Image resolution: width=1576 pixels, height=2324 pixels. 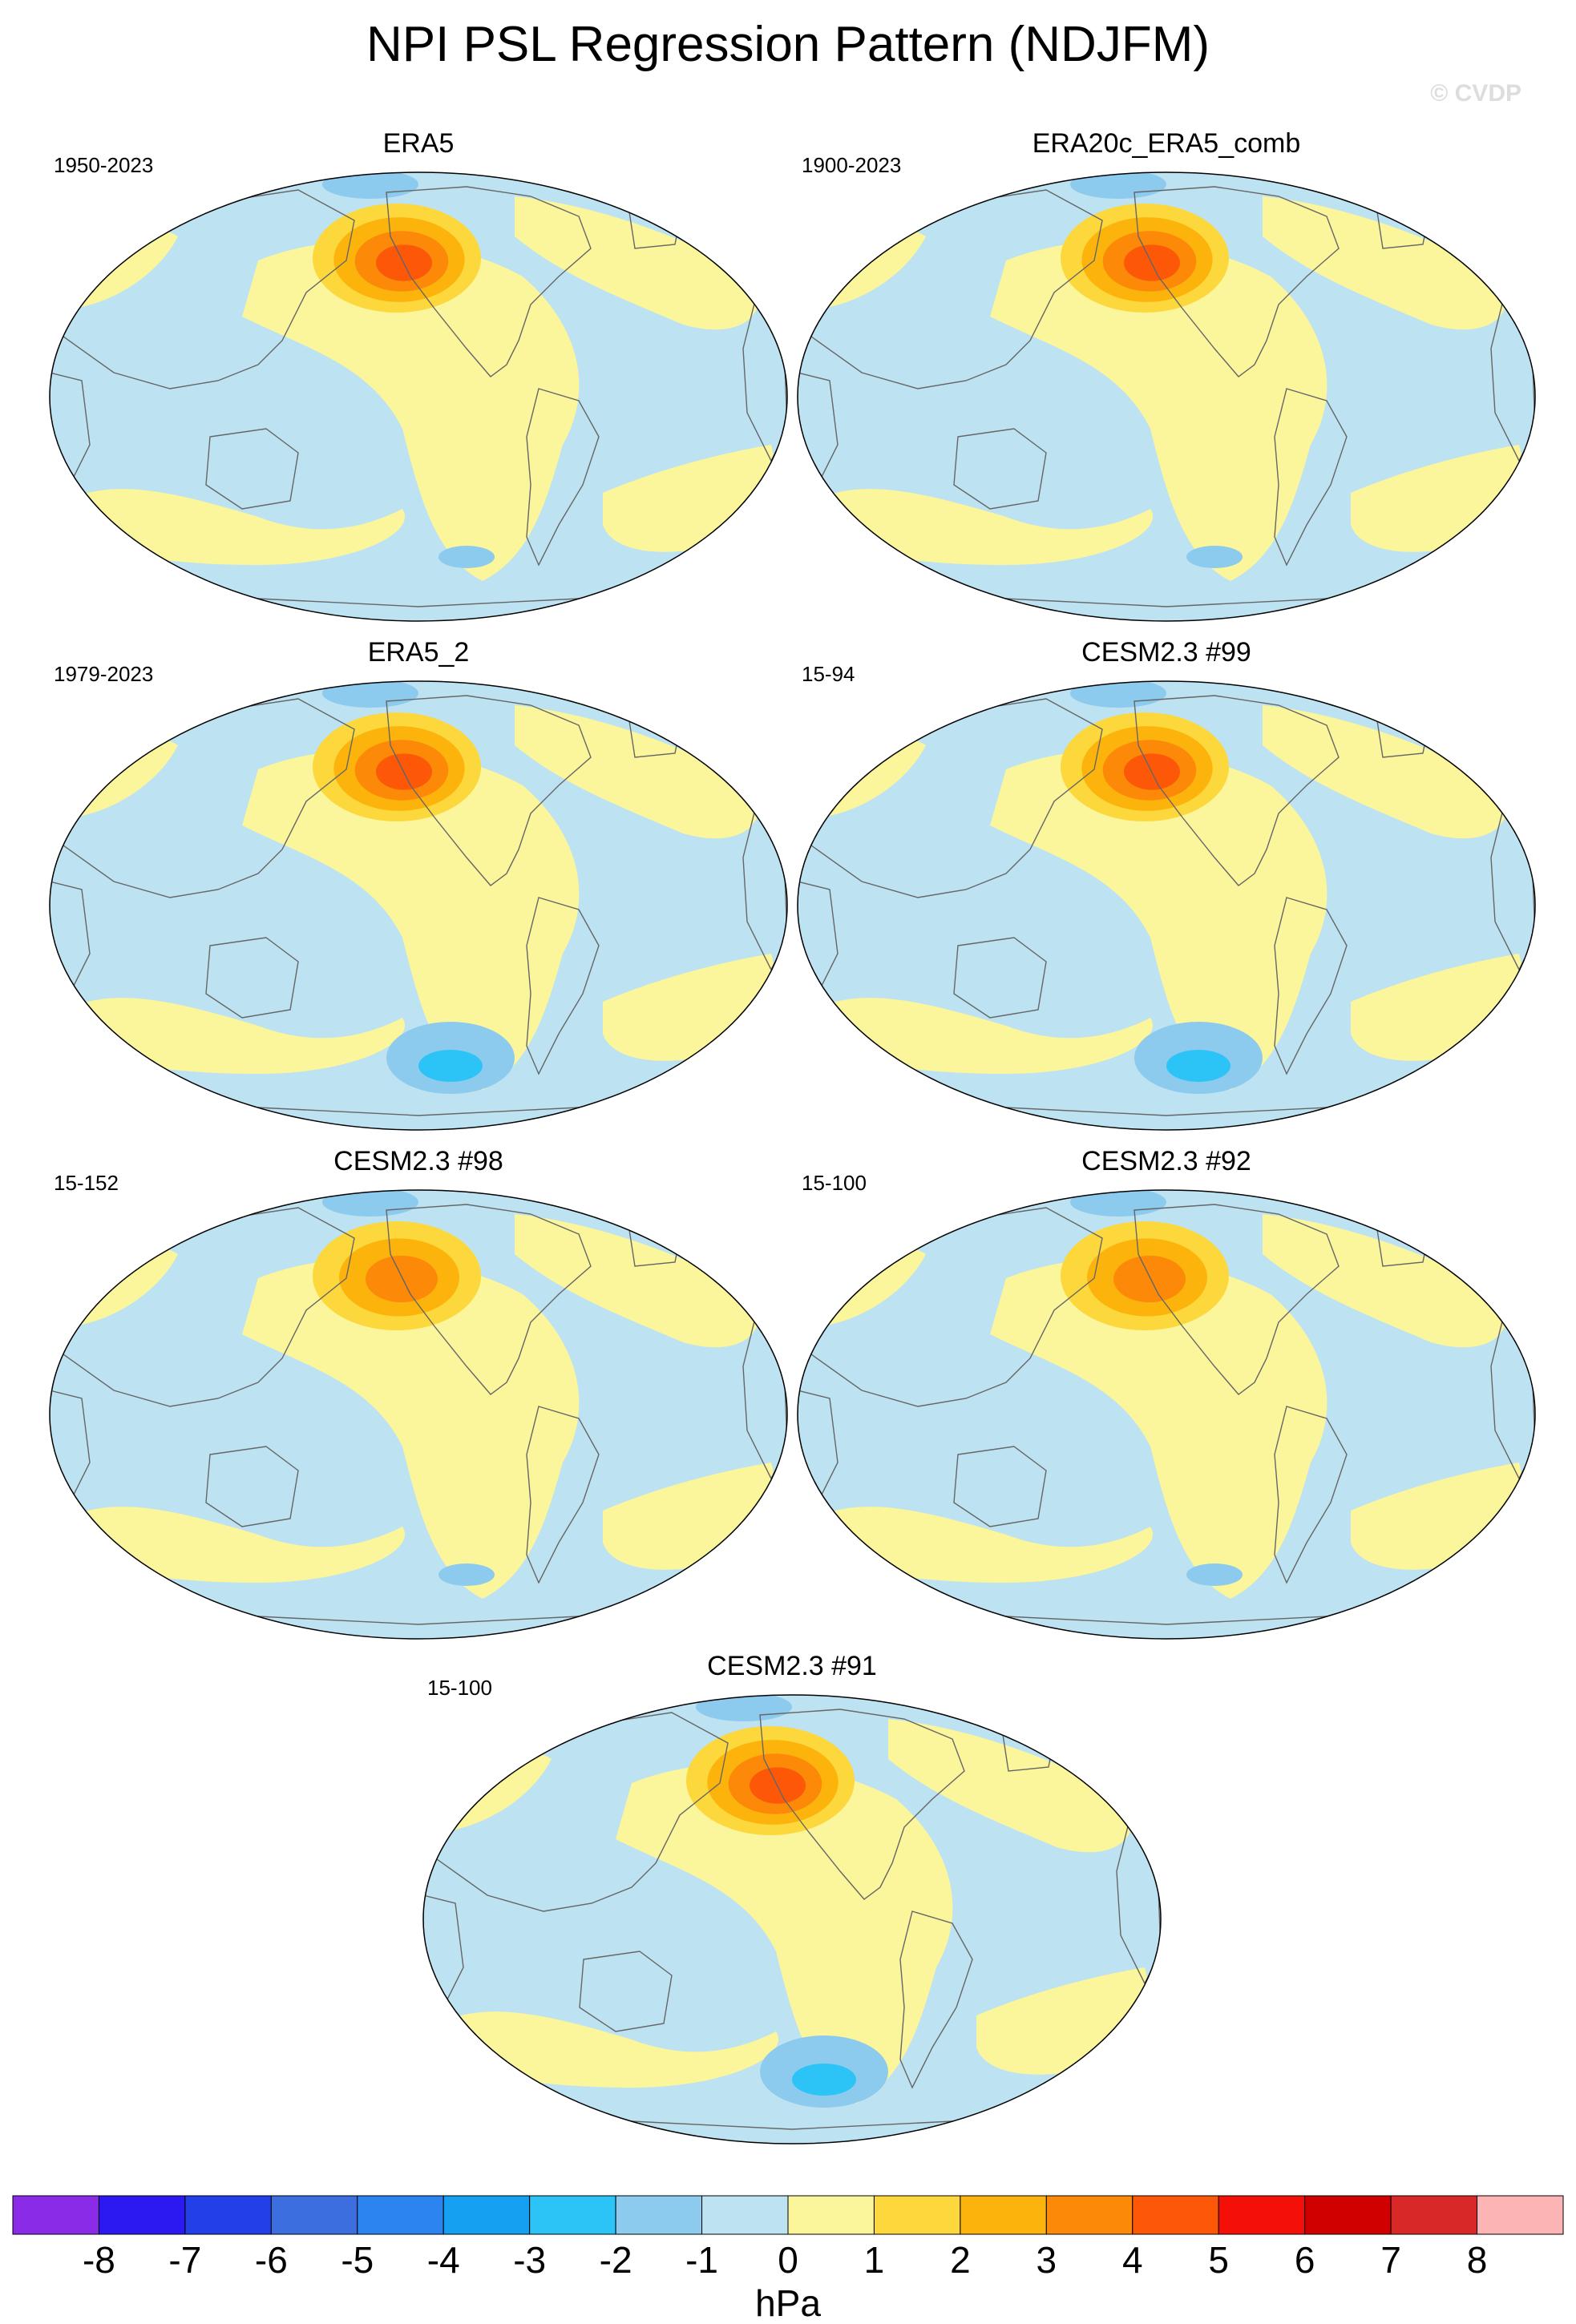 What do you see at coordinates (874, 2260) in the screenshot?
I see `colorbar-tick-label: 1` at bounding box center [874, 2260].